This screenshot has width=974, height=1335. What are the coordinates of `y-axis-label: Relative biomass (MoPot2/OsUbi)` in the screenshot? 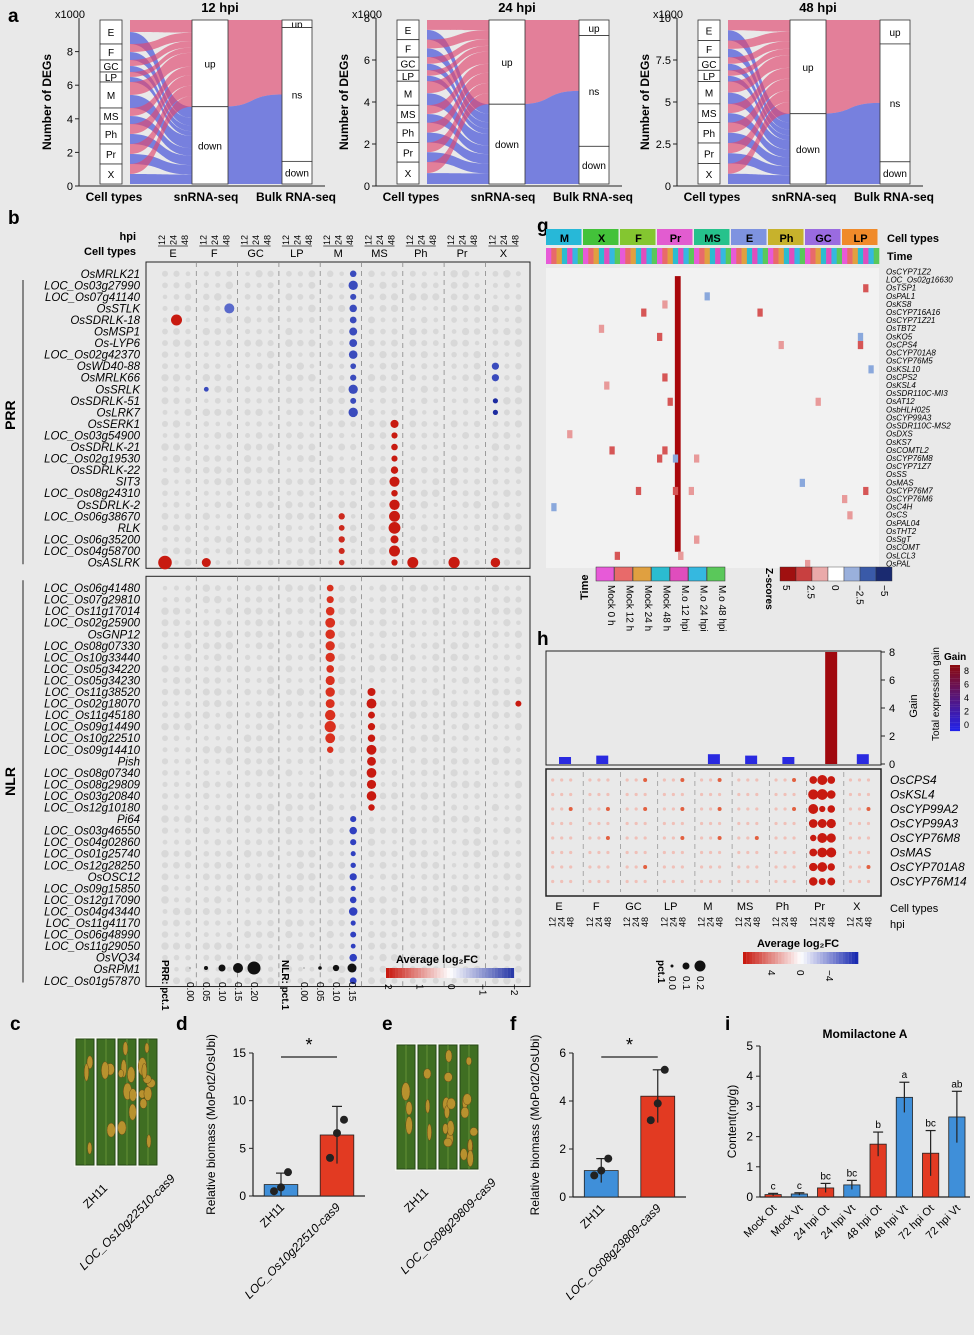 It's located at (535, 1125).